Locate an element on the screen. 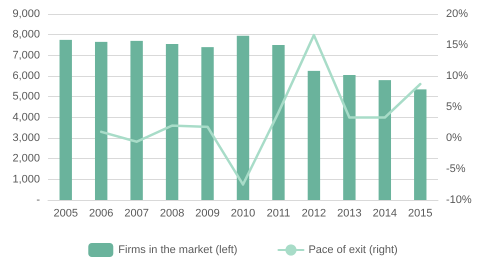 Image resolution: width=486 pixels, height=264 pixels. y-tick-label: 4,000 is located at coordinates (26, 117).